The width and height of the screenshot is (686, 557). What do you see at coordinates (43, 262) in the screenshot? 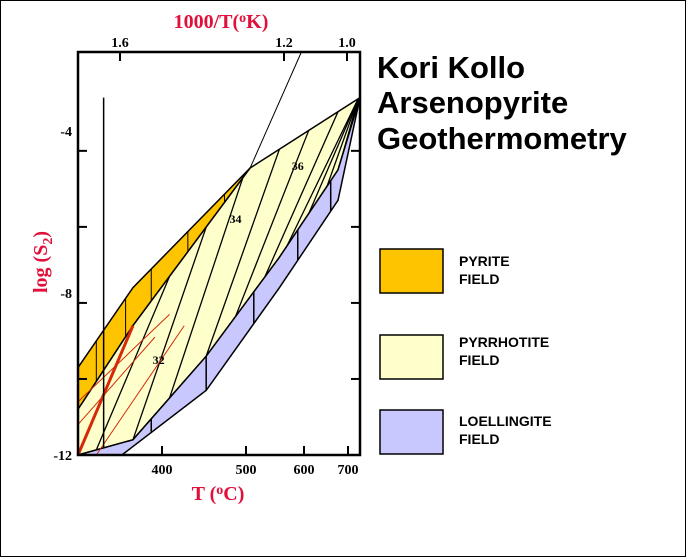
I see `y-axis-title: log (S2)` at bounding box center [43, 262].